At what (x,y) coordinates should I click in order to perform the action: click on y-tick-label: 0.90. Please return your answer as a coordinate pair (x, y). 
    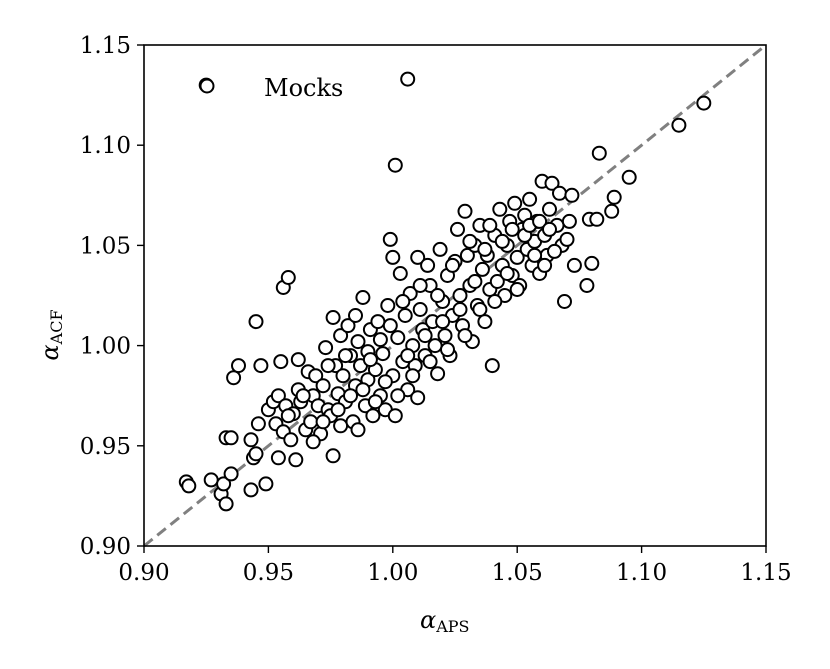
    Looking at the image, I should click on (105, 547).